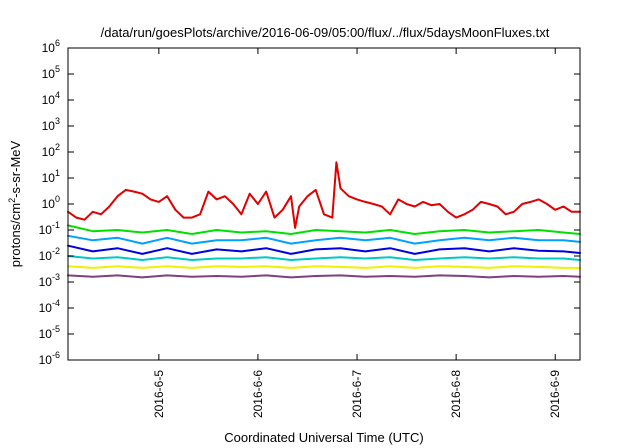 This screenshot has width=640, height=448. I want to click on y-axis-label-text-end: -s-sr-MeV, so click(15, 168).